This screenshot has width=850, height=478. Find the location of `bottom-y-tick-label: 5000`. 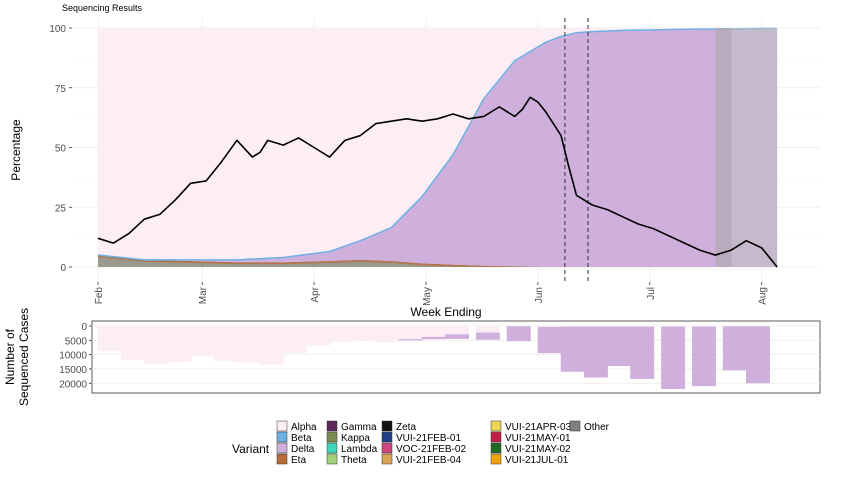

bottom-y-tick-label: 5000 is located at coordinates (76, 341).